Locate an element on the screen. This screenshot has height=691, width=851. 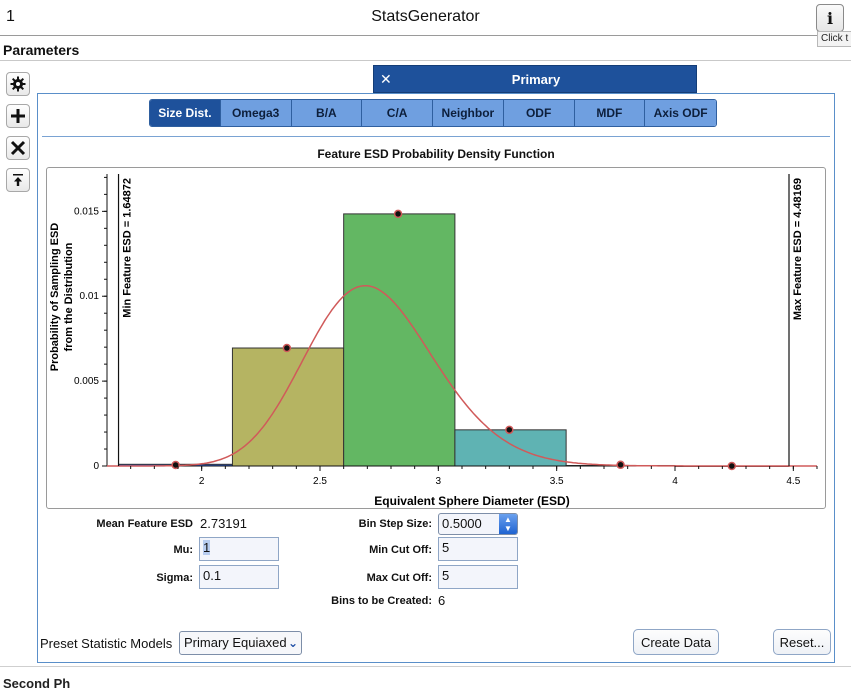
spin-arrows-icon: ▲ ▼ is located at coordinates (508, 524).